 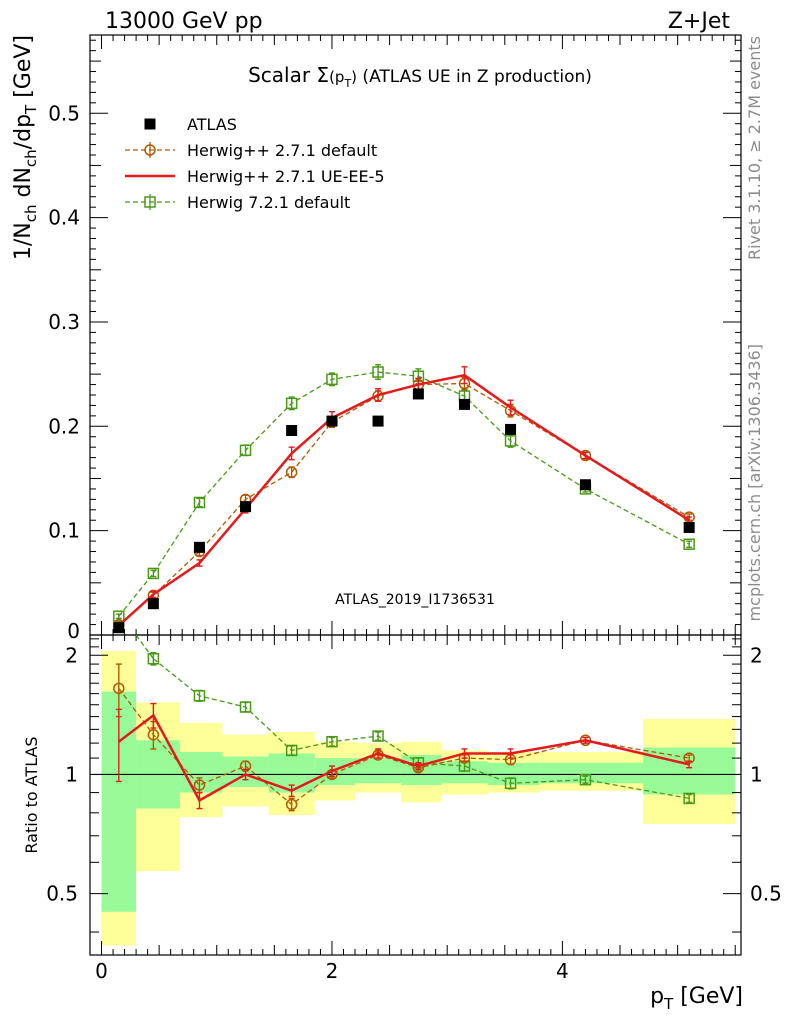 I want to click on legend-label: Herwig++ 2.7.1 default, so click(x=282, y=150).